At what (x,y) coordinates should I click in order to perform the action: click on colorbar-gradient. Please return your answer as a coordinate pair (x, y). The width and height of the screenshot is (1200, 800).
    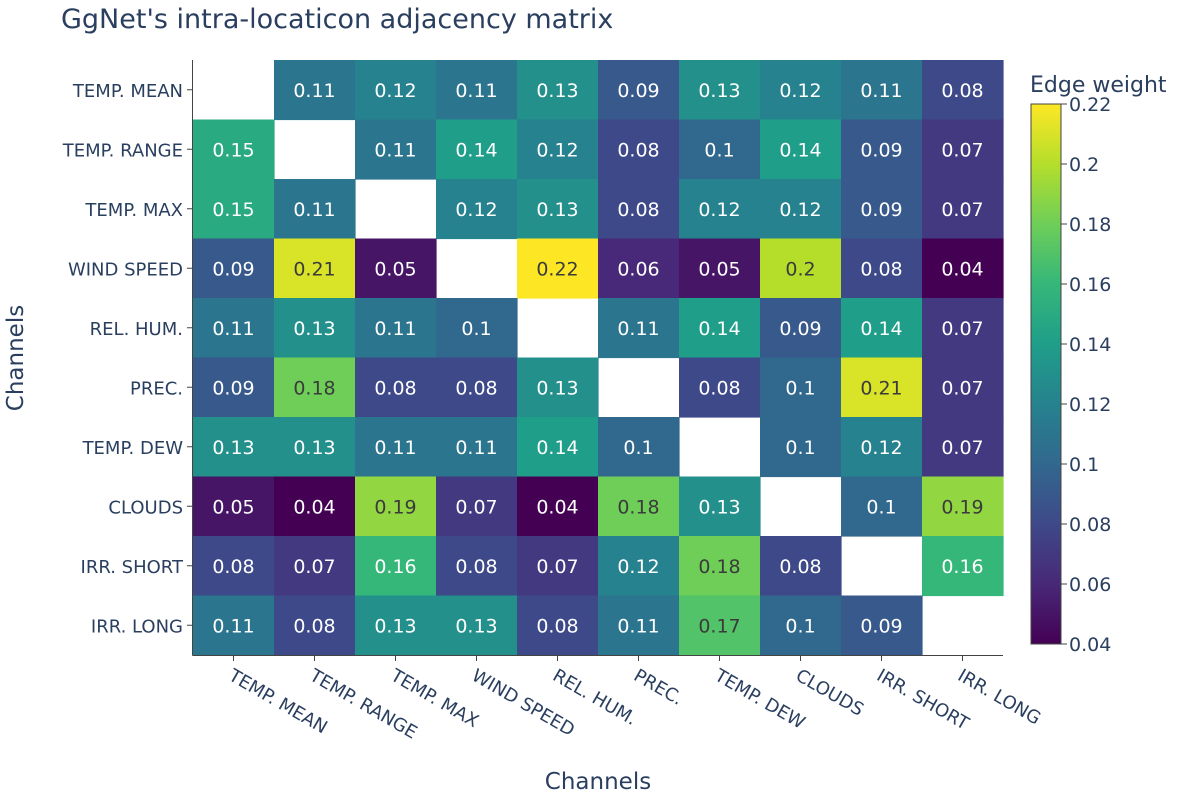
    Looking at the image, I should click on (1046, 374).